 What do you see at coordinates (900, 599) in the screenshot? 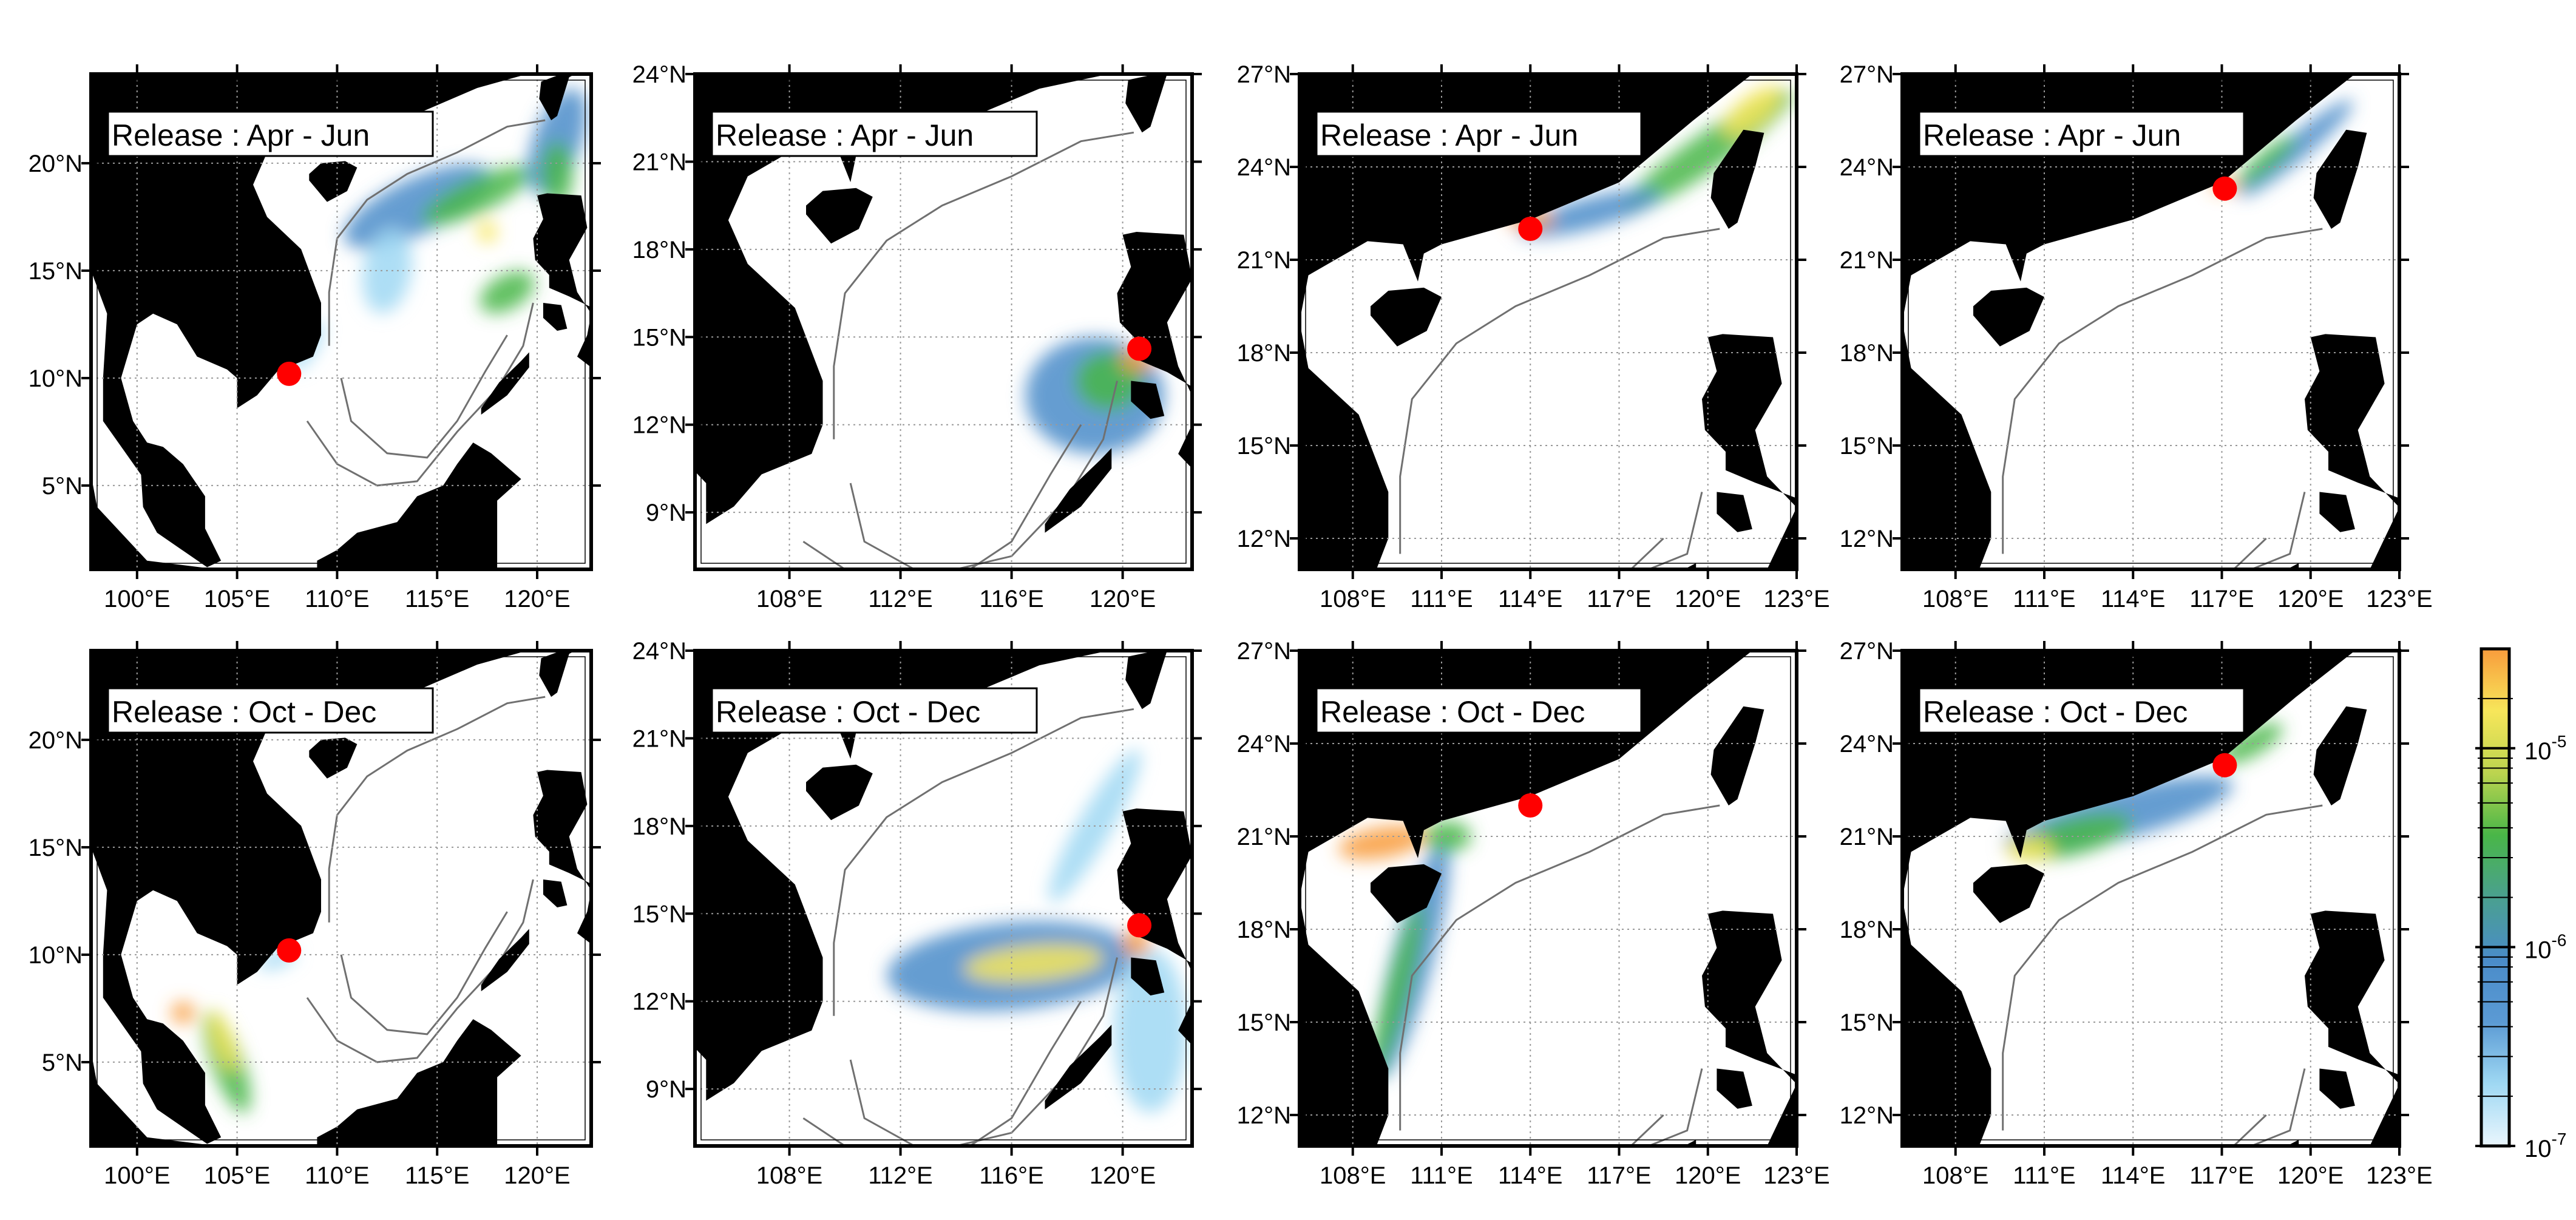
I see `x-tick-label: 112°E` at bounding box center [900, 599].